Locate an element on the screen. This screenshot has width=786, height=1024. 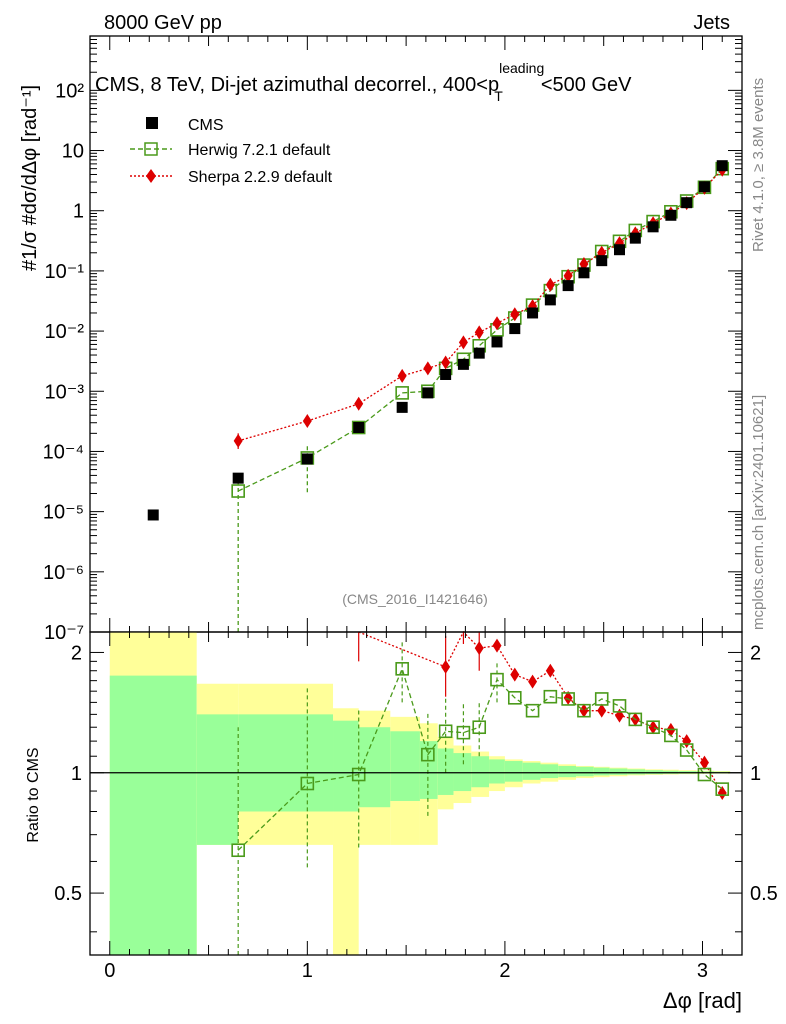
herwig-line is located at coordinates (480, 758).